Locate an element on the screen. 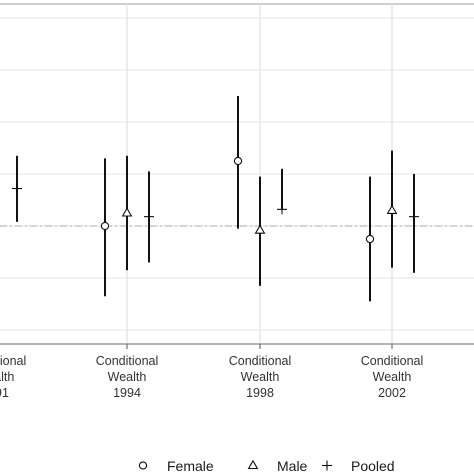 This screenshot has width=474, height=474. x-tick-label-3-line-2: 2002 is located at coordinates (392, 393).